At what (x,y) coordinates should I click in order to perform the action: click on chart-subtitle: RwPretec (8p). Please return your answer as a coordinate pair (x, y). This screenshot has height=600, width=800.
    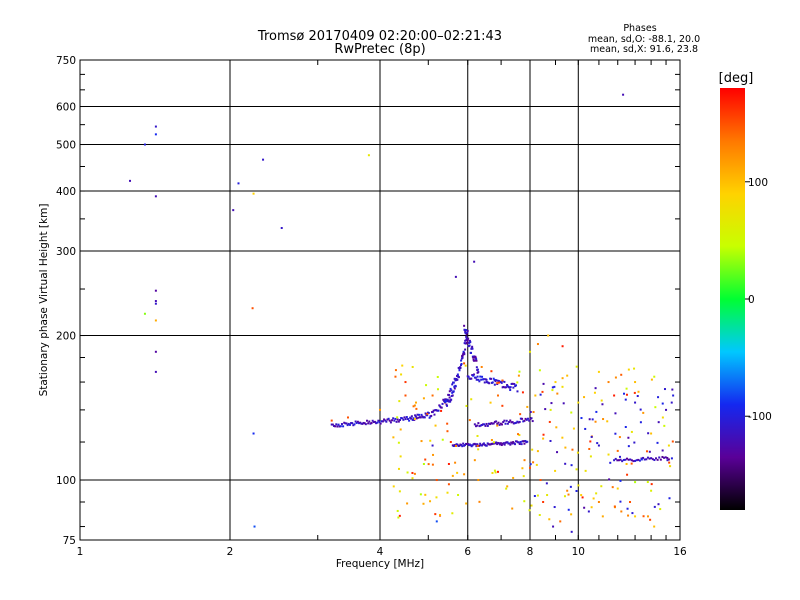
    Looking at the image, I should click on (379, 49).